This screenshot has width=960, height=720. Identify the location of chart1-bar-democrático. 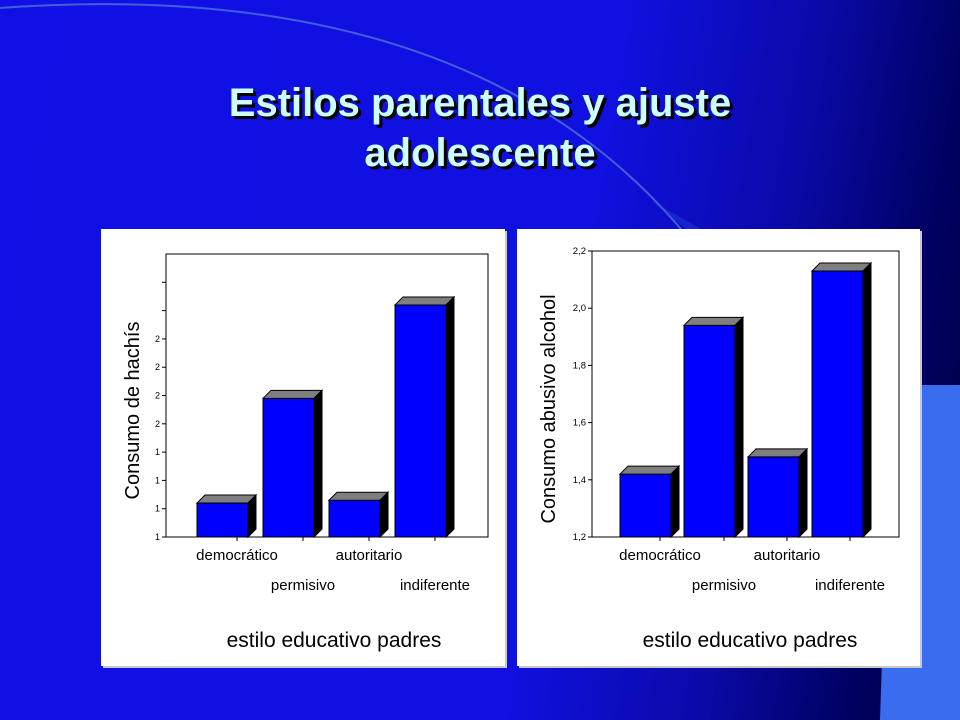
(649, 501).